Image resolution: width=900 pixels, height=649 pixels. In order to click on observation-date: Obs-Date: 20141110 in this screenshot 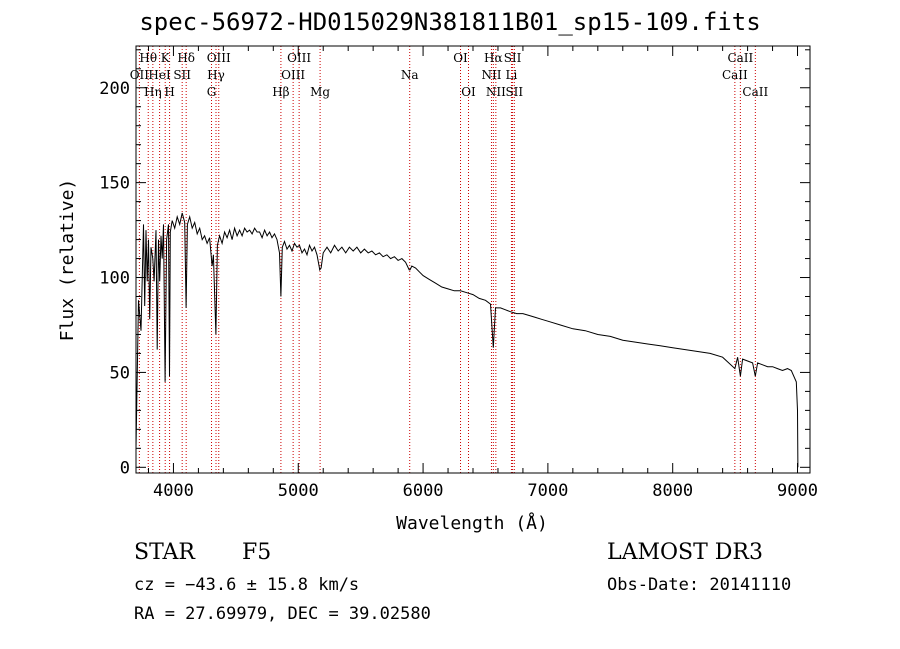, I will do `click(699, 585)`.